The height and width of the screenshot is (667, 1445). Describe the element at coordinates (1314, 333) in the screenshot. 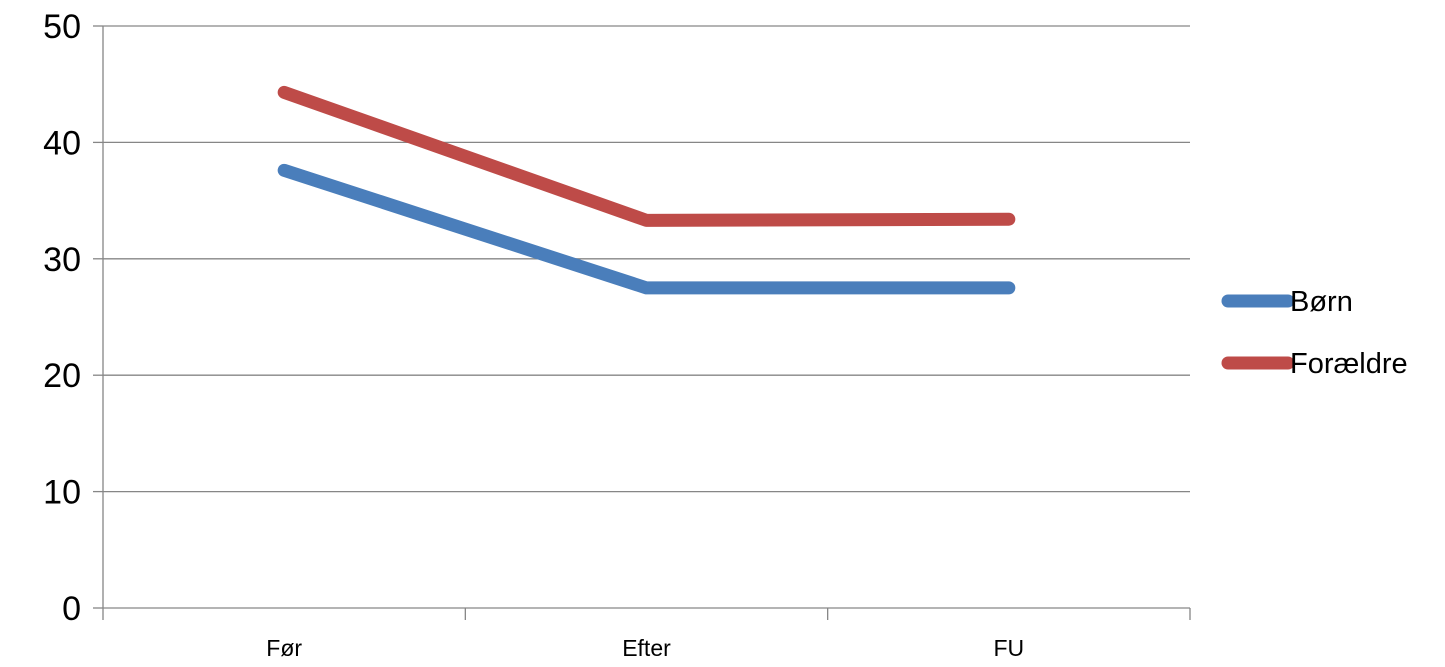

I see `legend: Børn Forældre` at that location.